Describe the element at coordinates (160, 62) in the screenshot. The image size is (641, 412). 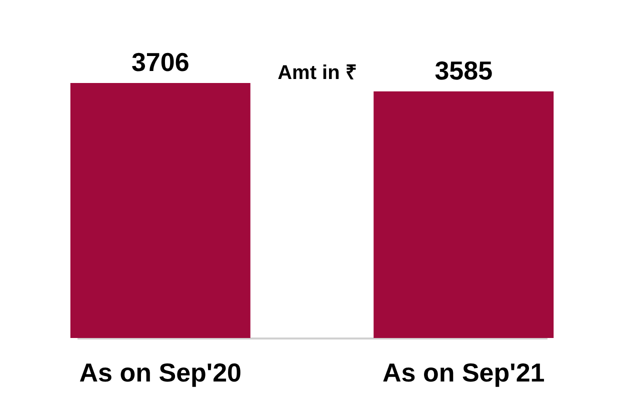
I see `data-label: 3706` at that location.